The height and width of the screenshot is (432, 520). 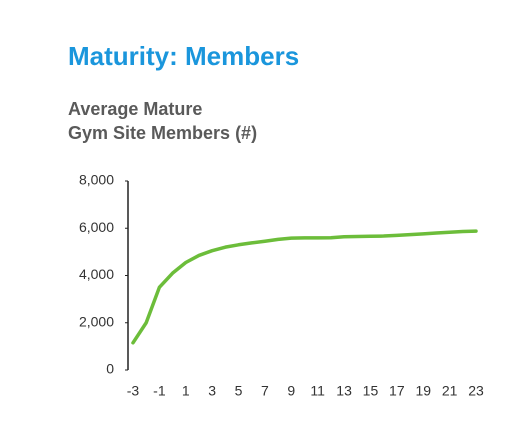 I want to click on chart-subtitle: Average Mature, so click(x=135, y=109).